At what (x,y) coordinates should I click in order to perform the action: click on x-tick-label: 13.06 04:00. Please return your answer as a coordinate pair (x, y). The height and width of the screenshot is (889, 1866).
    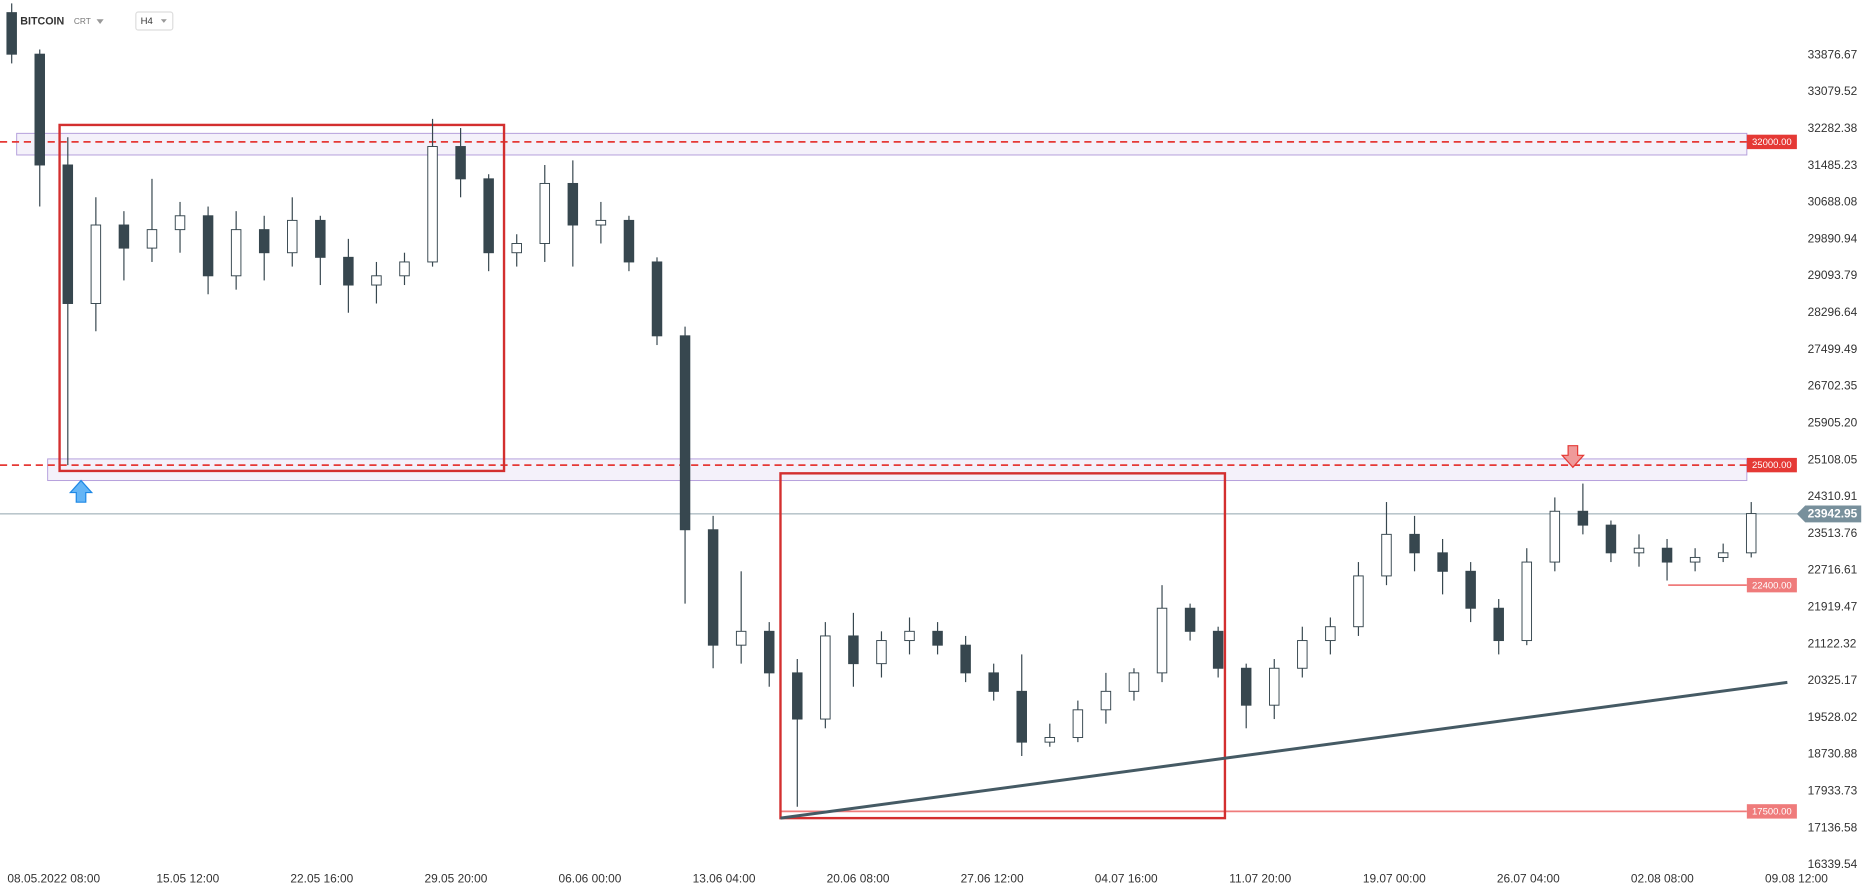
    Looking at the image, I should click on (724, 879).